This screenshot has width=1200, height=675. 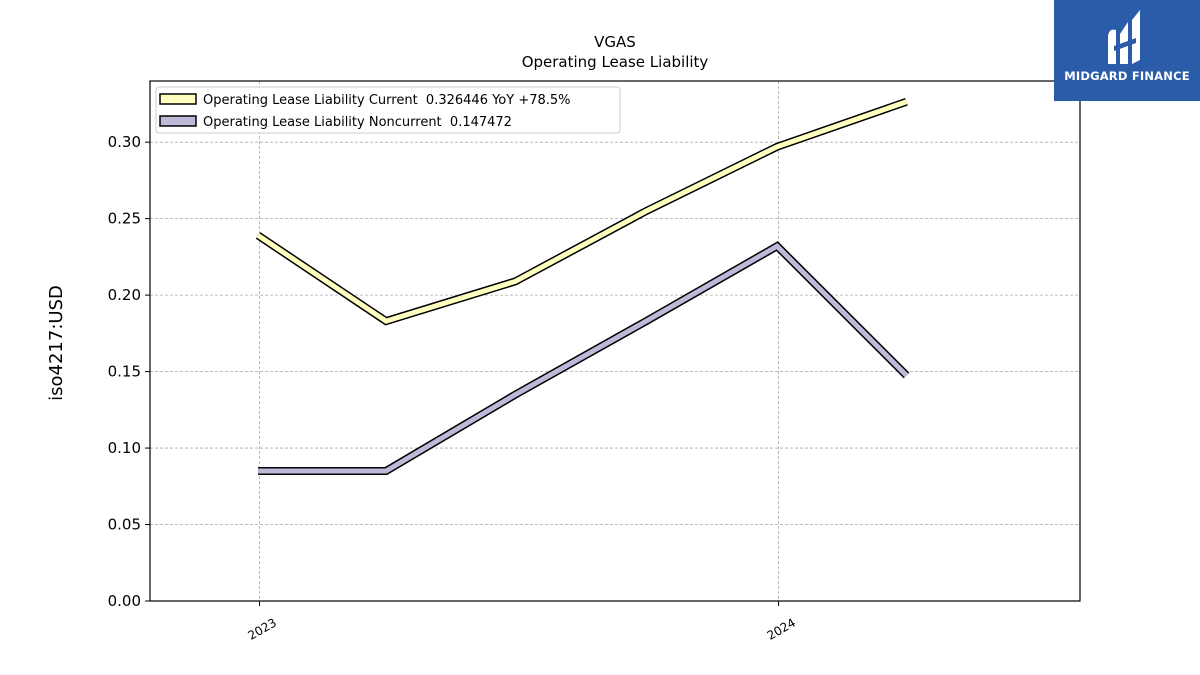 I want to click on chart-title: VGAS, so click(x=615, y=42).